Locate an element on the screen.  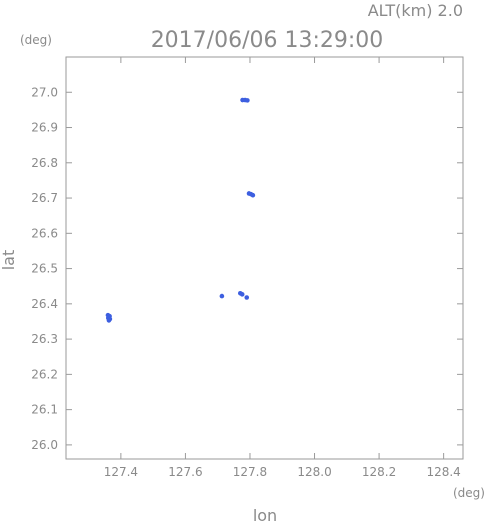
x-unit-label: (deg) is located at coordinates (469, 493).